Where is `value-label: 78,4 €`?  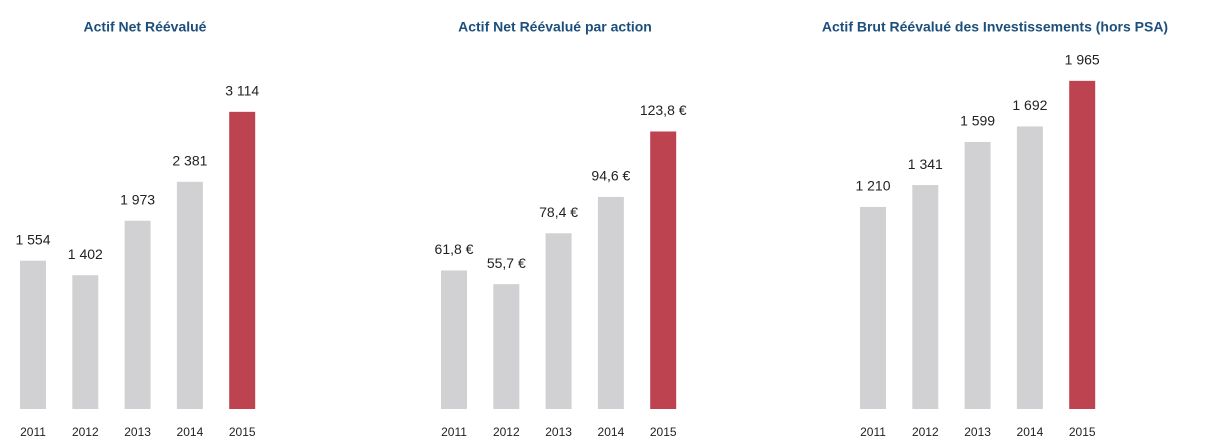
value-label: 78,4 € is located at coordinates (558, 212).